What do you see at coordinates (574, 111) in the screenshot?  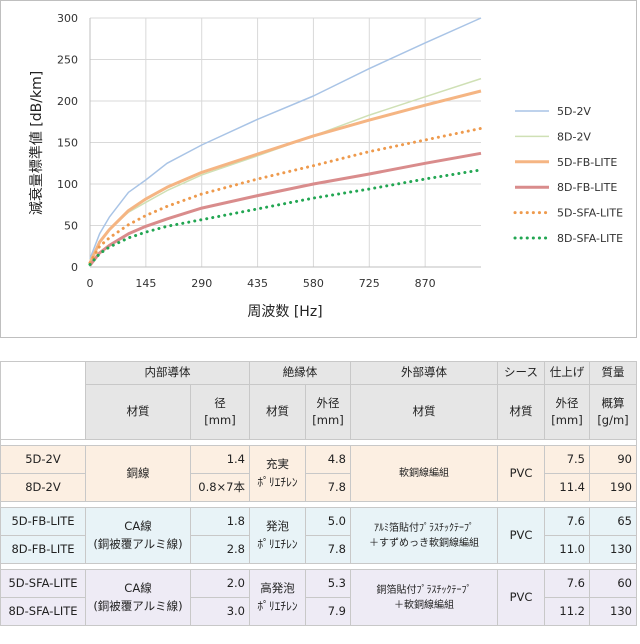 I see `legend-label: 5D-2V` at bounding box center [574, 111].